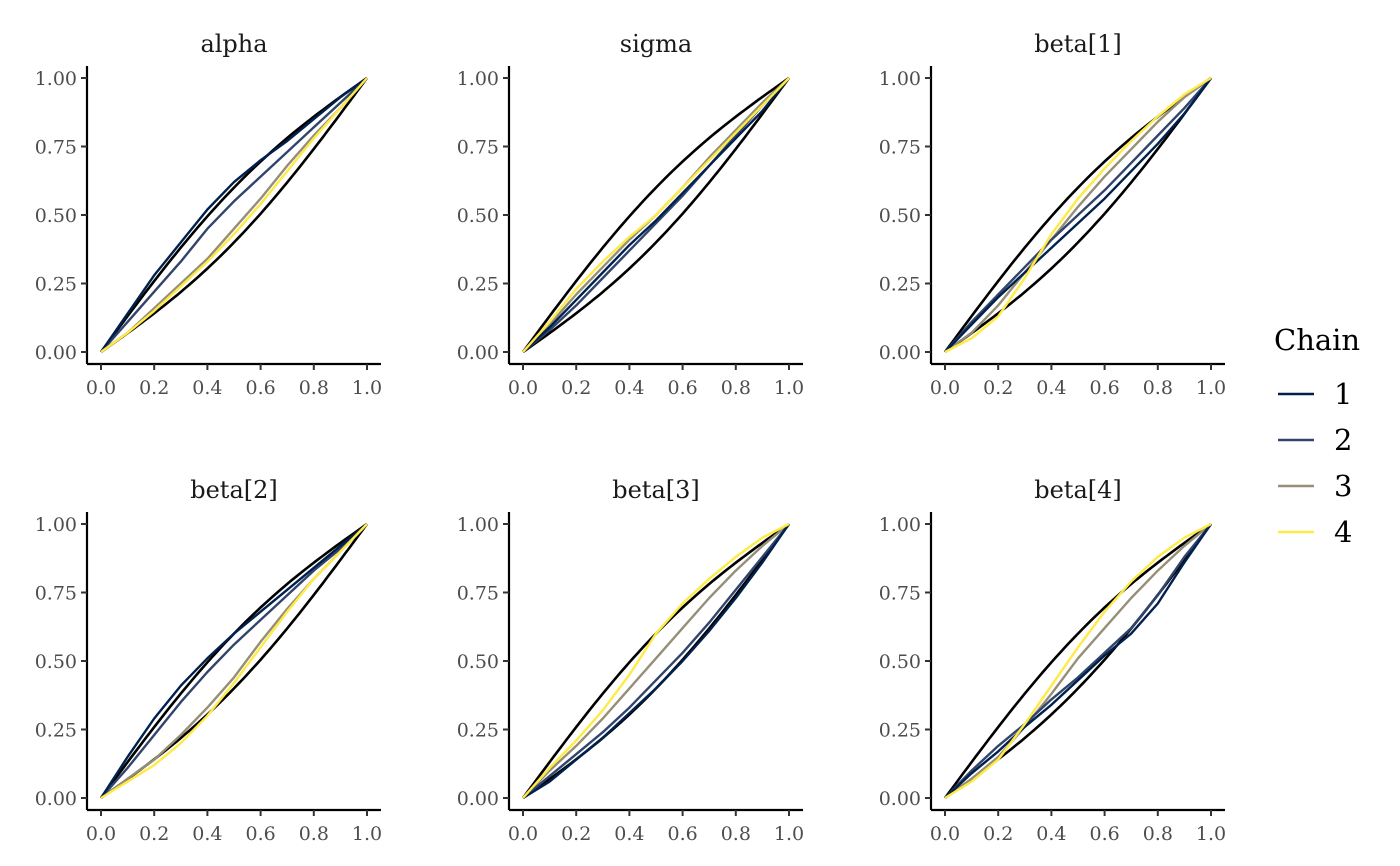 This screenshot has height=866, width=1400. What do you see at coordinates (233, 44) in the screenshot?
I see `facet-title: alpha` at bounding box center [233, 44].